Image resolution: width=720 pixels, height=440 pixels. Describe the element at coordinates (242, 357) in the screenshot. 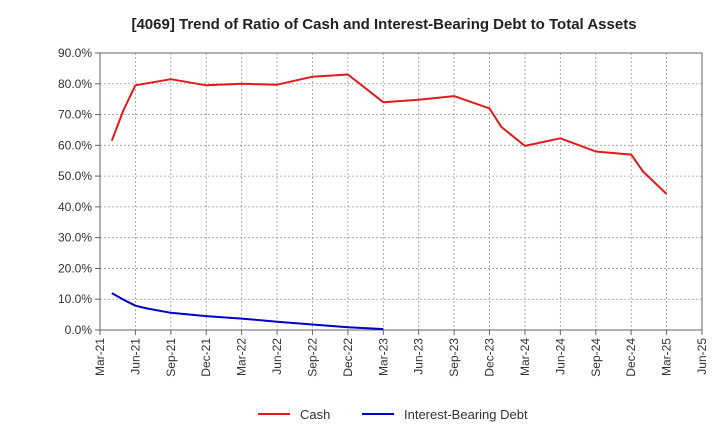

I see `x-tick-label: Mar-22` at that location.